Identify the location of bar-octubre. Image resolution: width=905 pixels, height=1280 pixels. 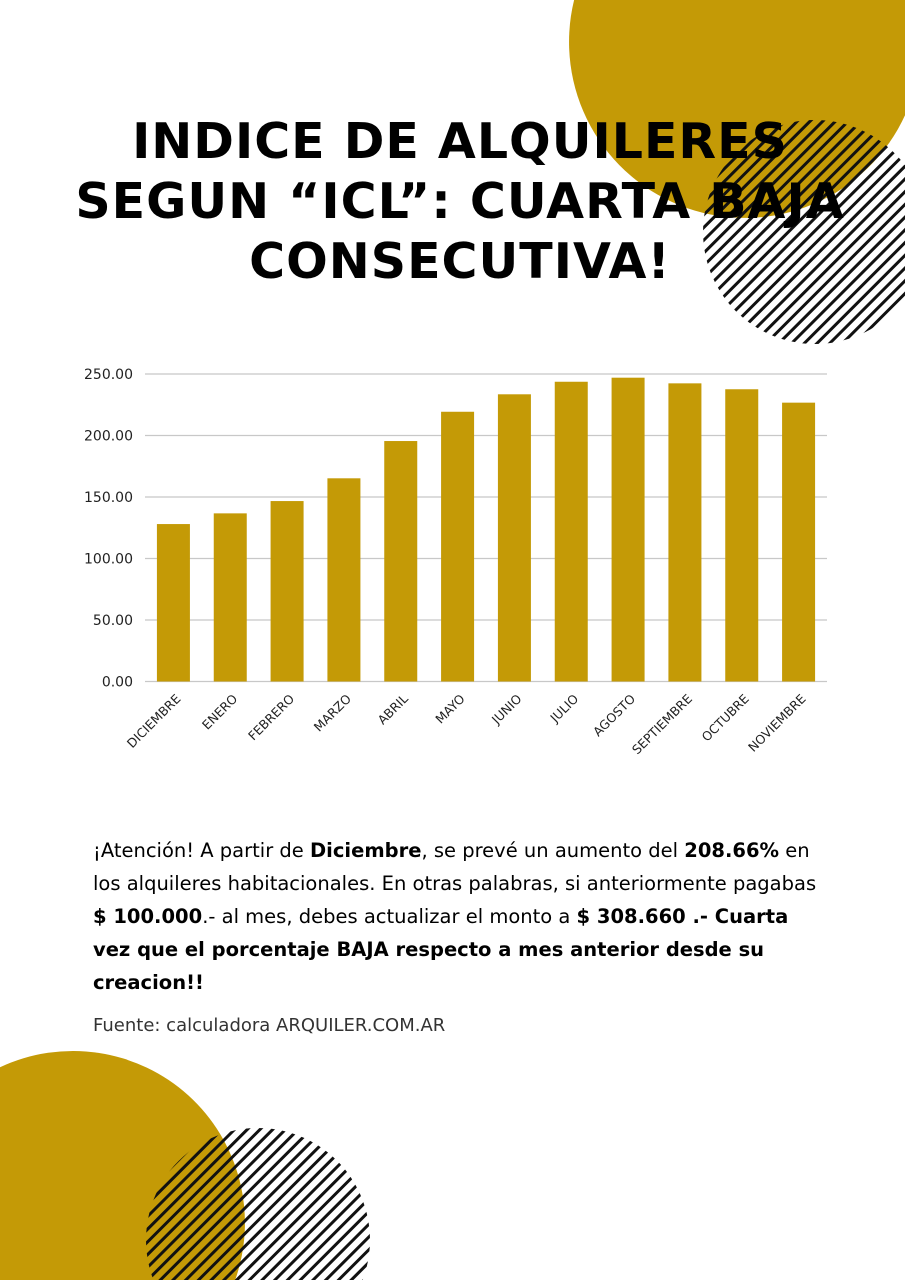
(742, 535).